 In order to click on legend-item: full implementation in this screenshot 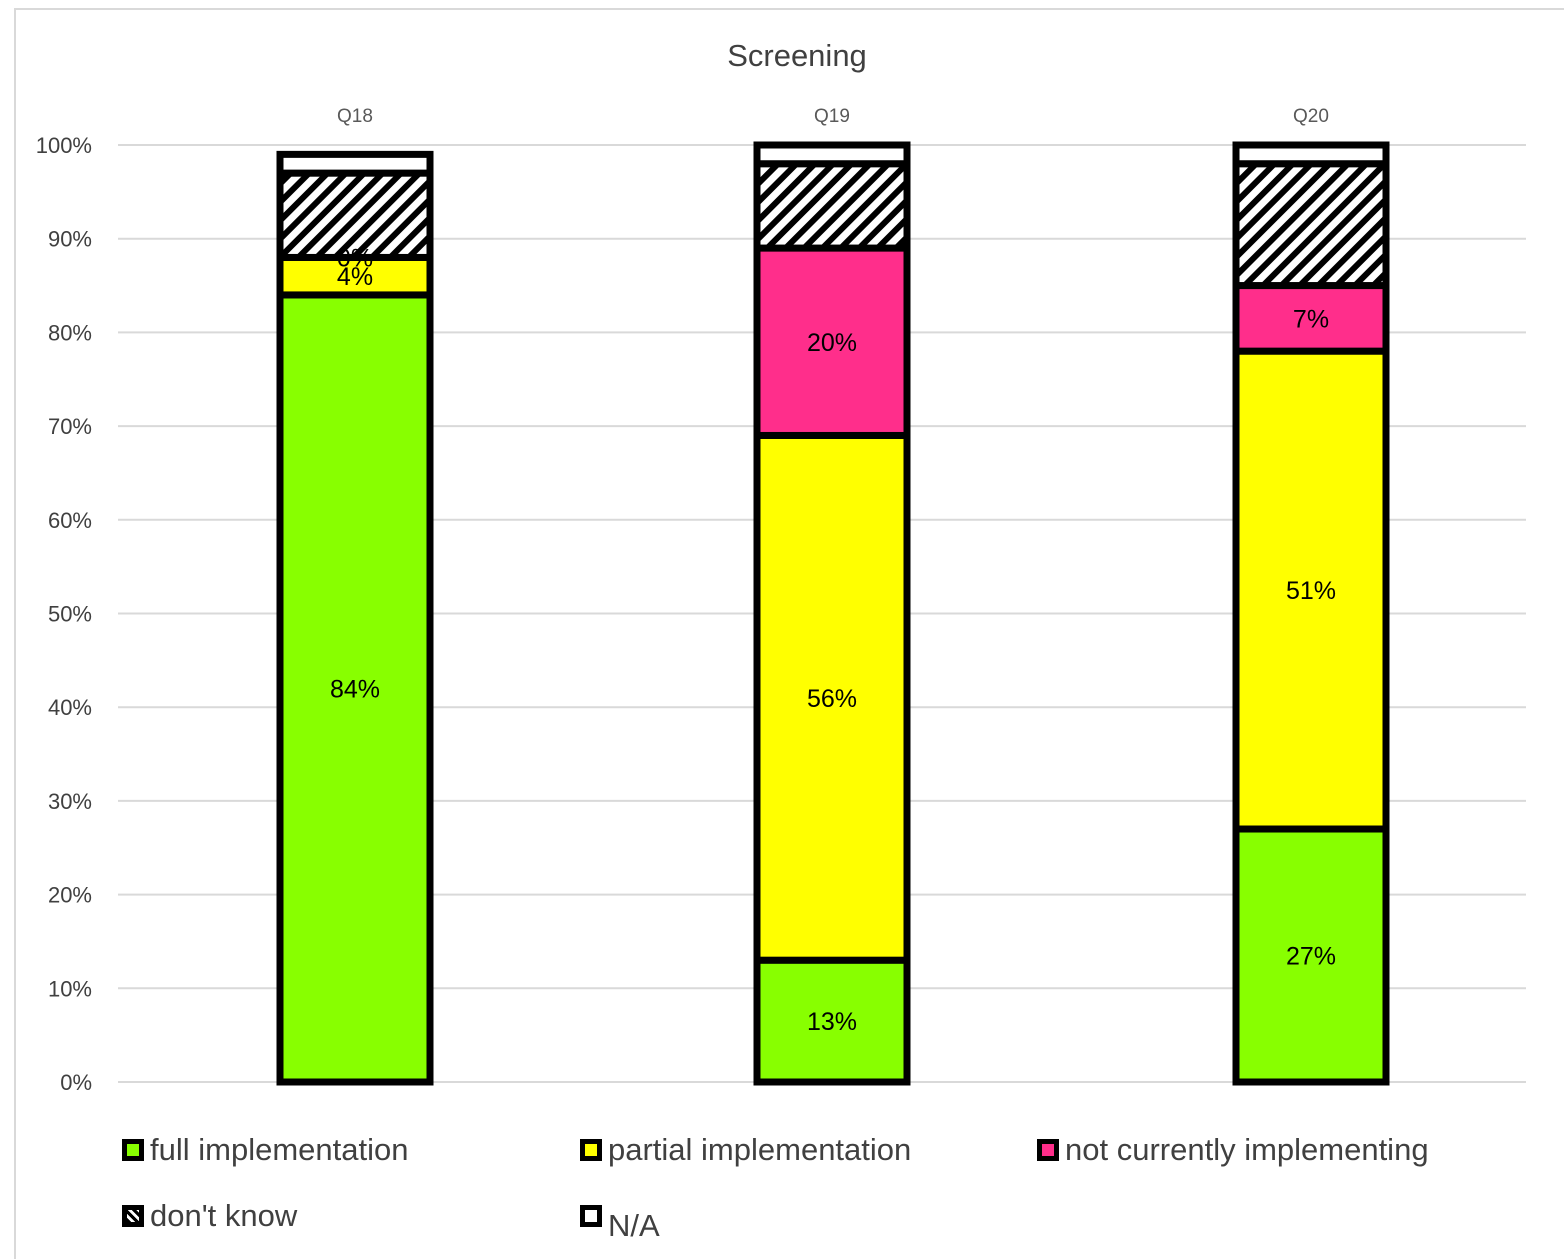, I will do `click(265, 1150)`.